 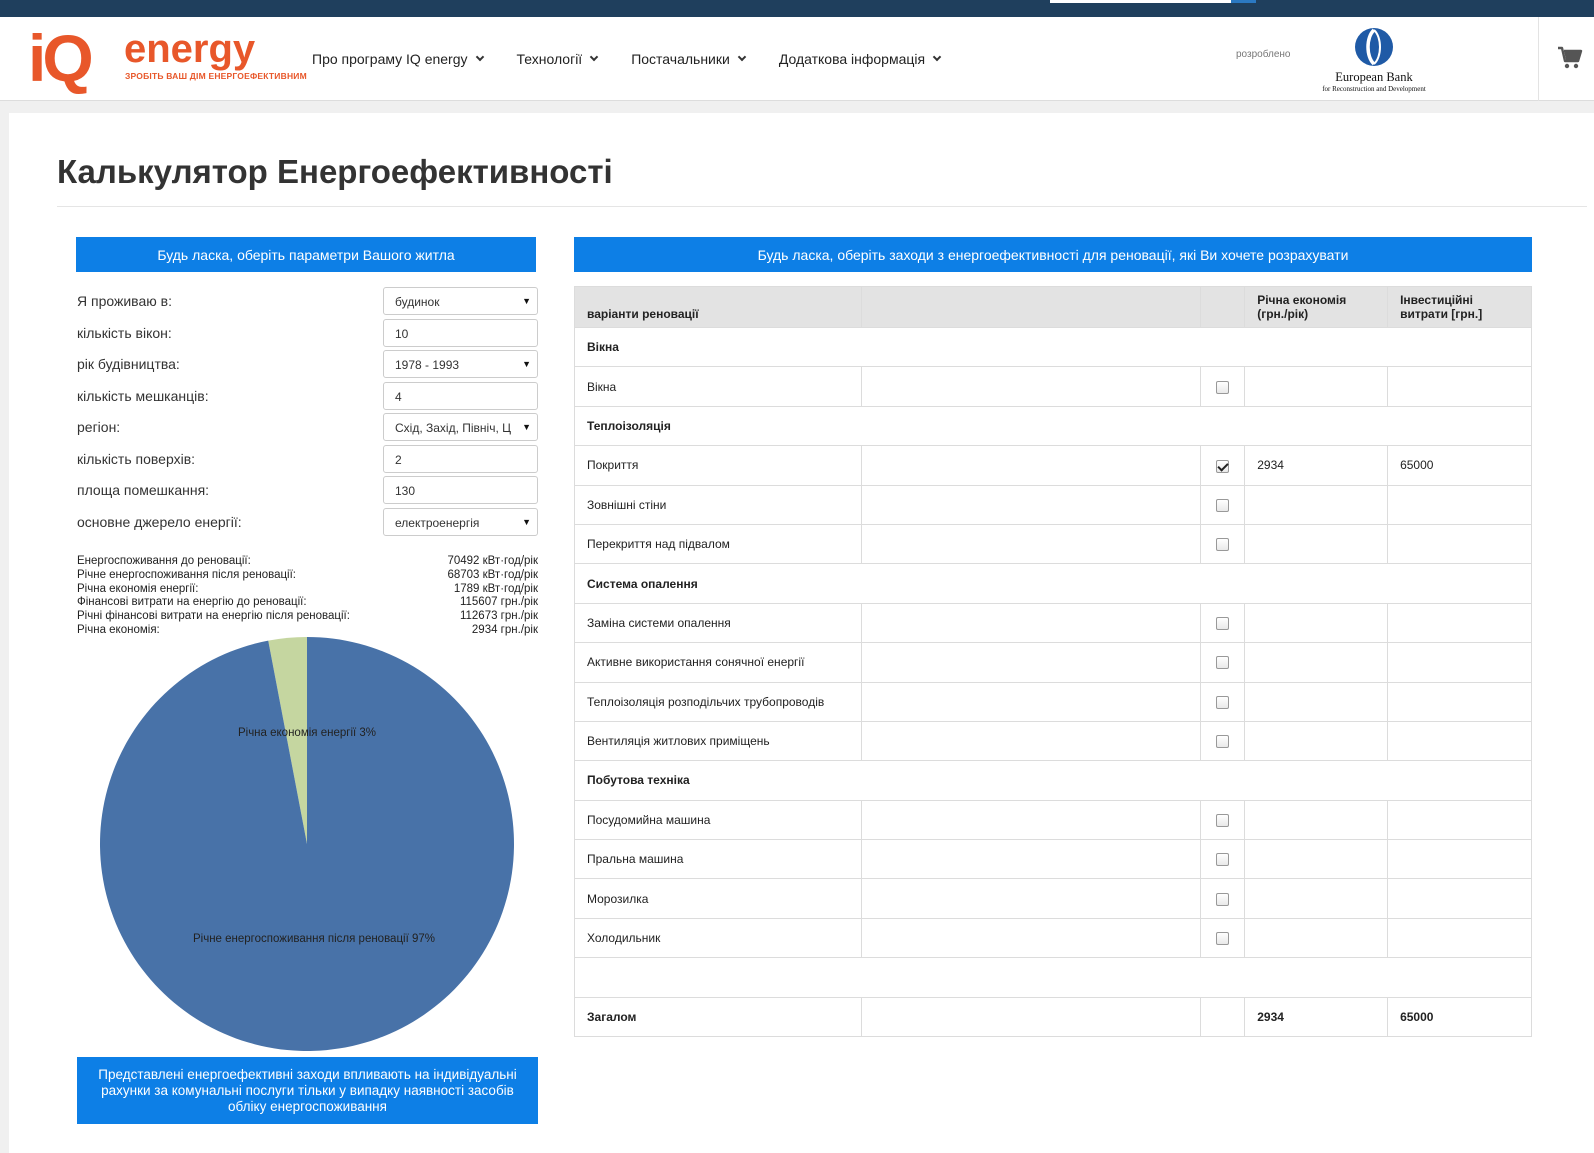 What do you see at coordinates (718, 701) in the screenshot?
I see `measure-label: Теплоізоляція розподільчих трубопроводів` at bounding box center [718, 701].